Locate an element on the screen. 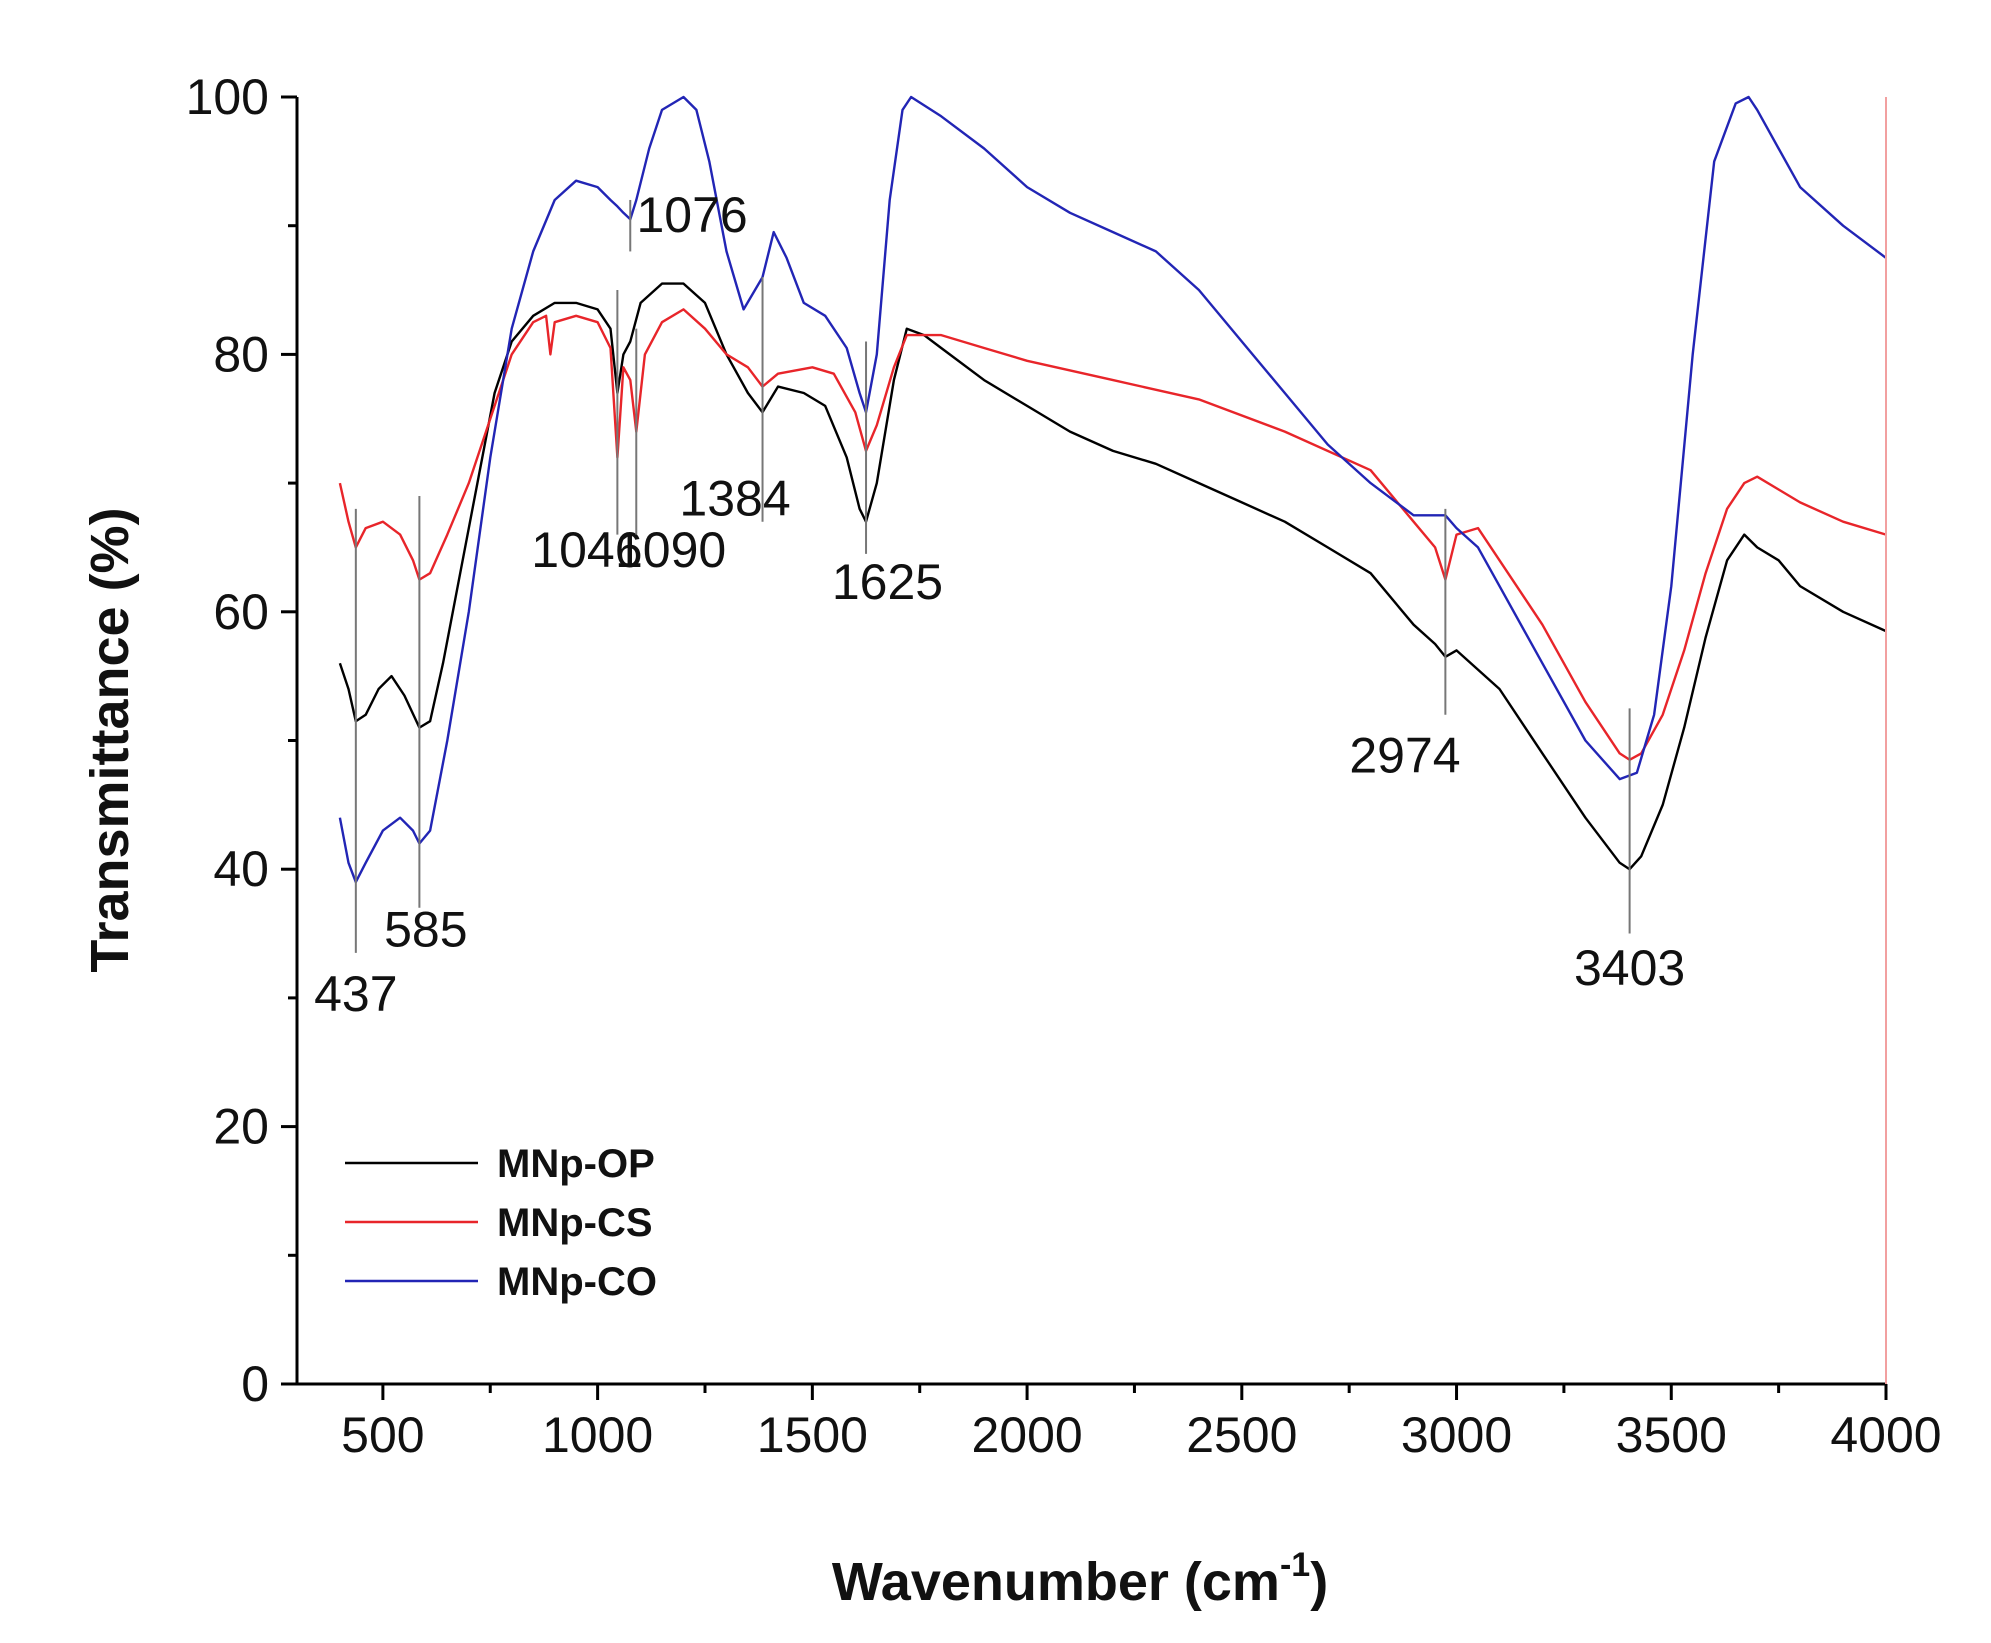  legend-label-mnp-co: MNp-CO is located at coordinates (577, 1282).